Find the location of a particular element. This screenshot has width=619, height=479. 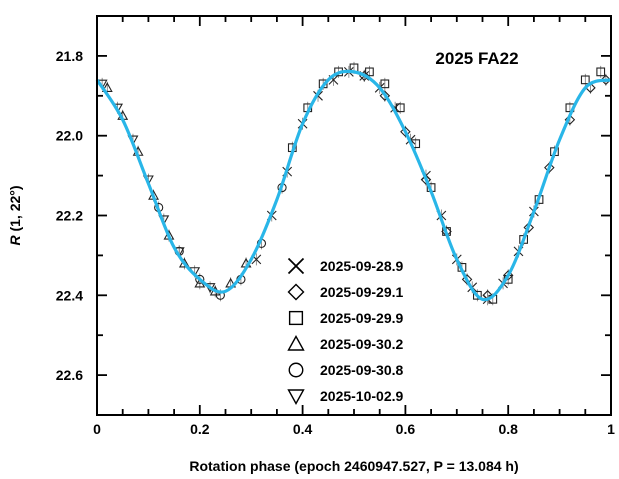

legend-marker-triangle-down is located at coordinates (296, 397).